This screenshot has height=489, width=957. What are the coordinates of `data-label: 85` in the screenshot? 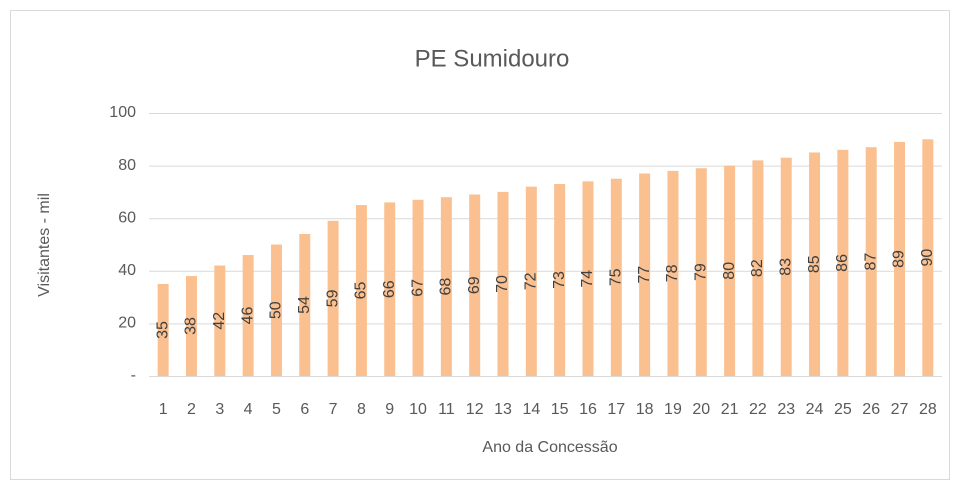 It's located at (814, 264).